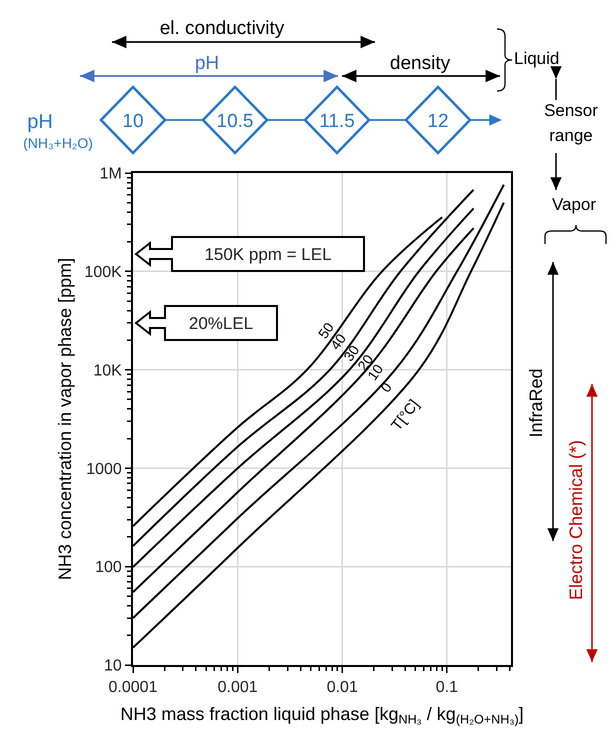  What do you see at coordinates (133, 687) in the screenshot?
I see `x-tick-label: 0.0001` at bounding box center [133, 687].